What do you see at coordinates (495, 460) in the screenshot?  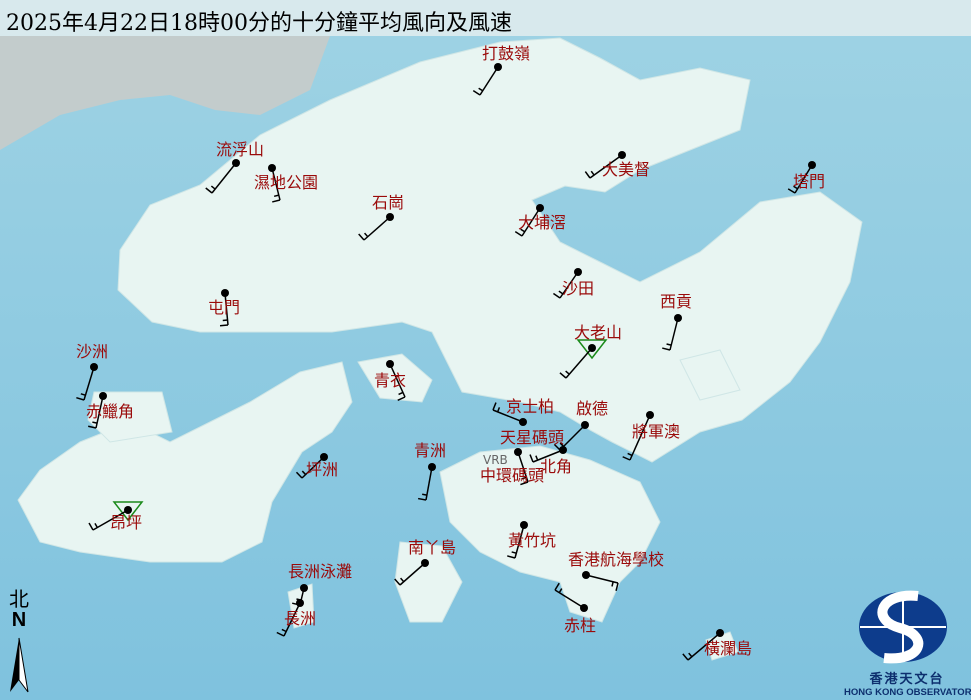 I see `vrb-label: VRB` at bounding box center [495, 460].